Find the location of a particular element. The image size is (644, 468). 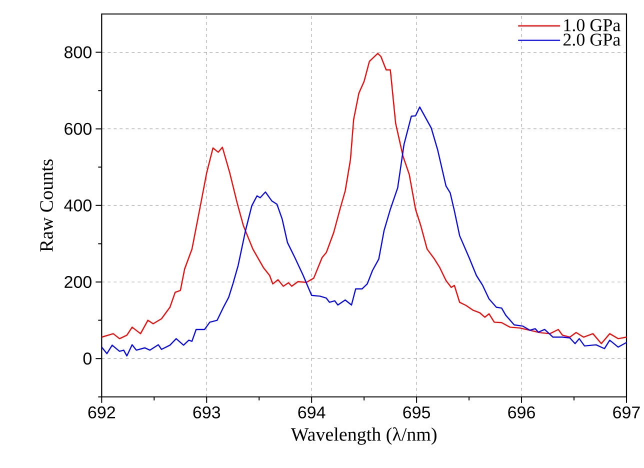

x-tick-label: 692 is located at coordinates (101, 412).